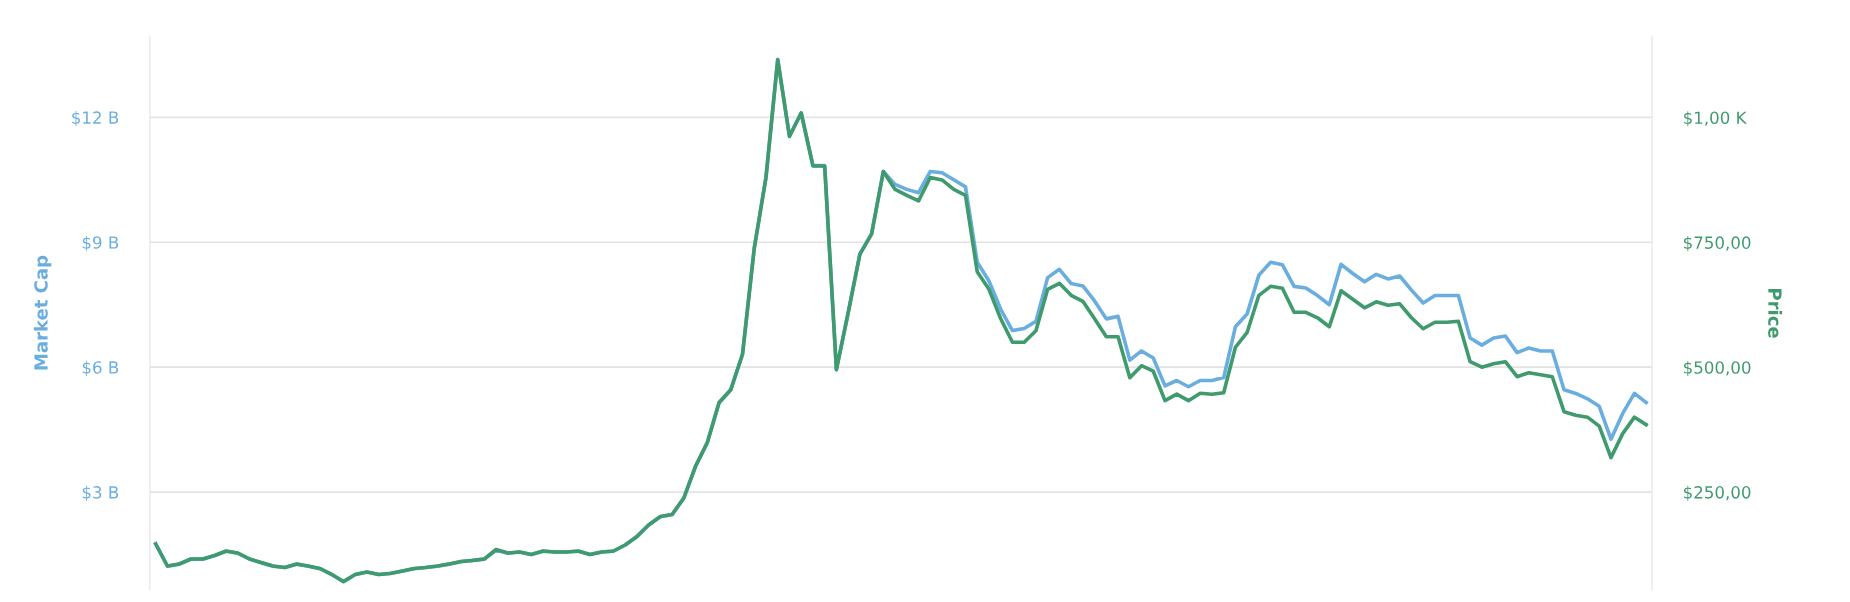 The image size is (1850, 602). I want to click on y2-tick-label: $250,00, so click(1717, 493).